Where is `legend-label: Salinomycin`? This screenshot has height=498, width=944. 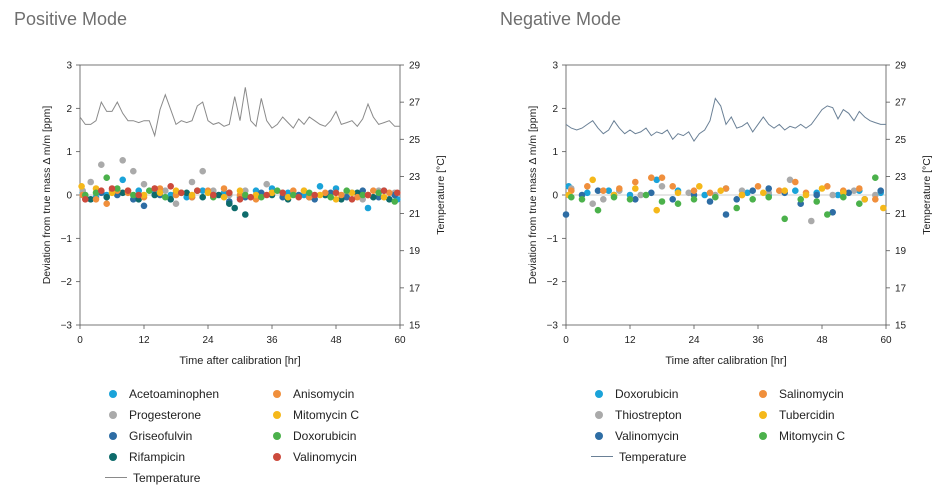
legend-label: Salinomycin is located at coordinates (811, 394).